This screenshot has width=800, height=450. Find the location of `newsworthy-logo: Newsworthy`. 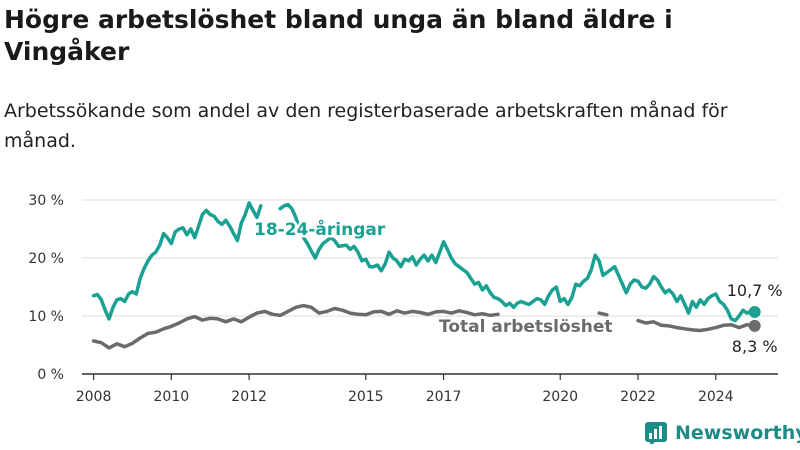

newsworthy-logo: Newsworthy is located at coordinates (722, 433).